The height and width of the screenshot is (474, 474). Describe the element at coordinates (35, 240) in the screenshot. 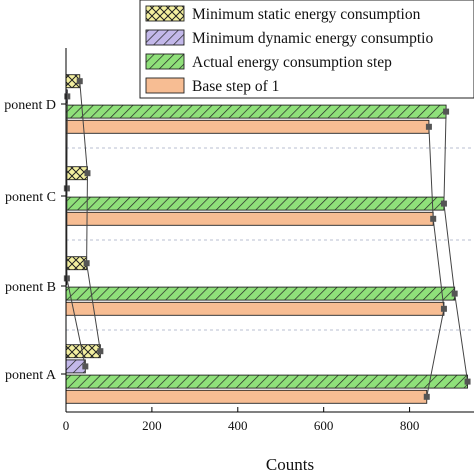

I see `y-tick-labels: ponent A ponent B ponent C ponent D` at that location.